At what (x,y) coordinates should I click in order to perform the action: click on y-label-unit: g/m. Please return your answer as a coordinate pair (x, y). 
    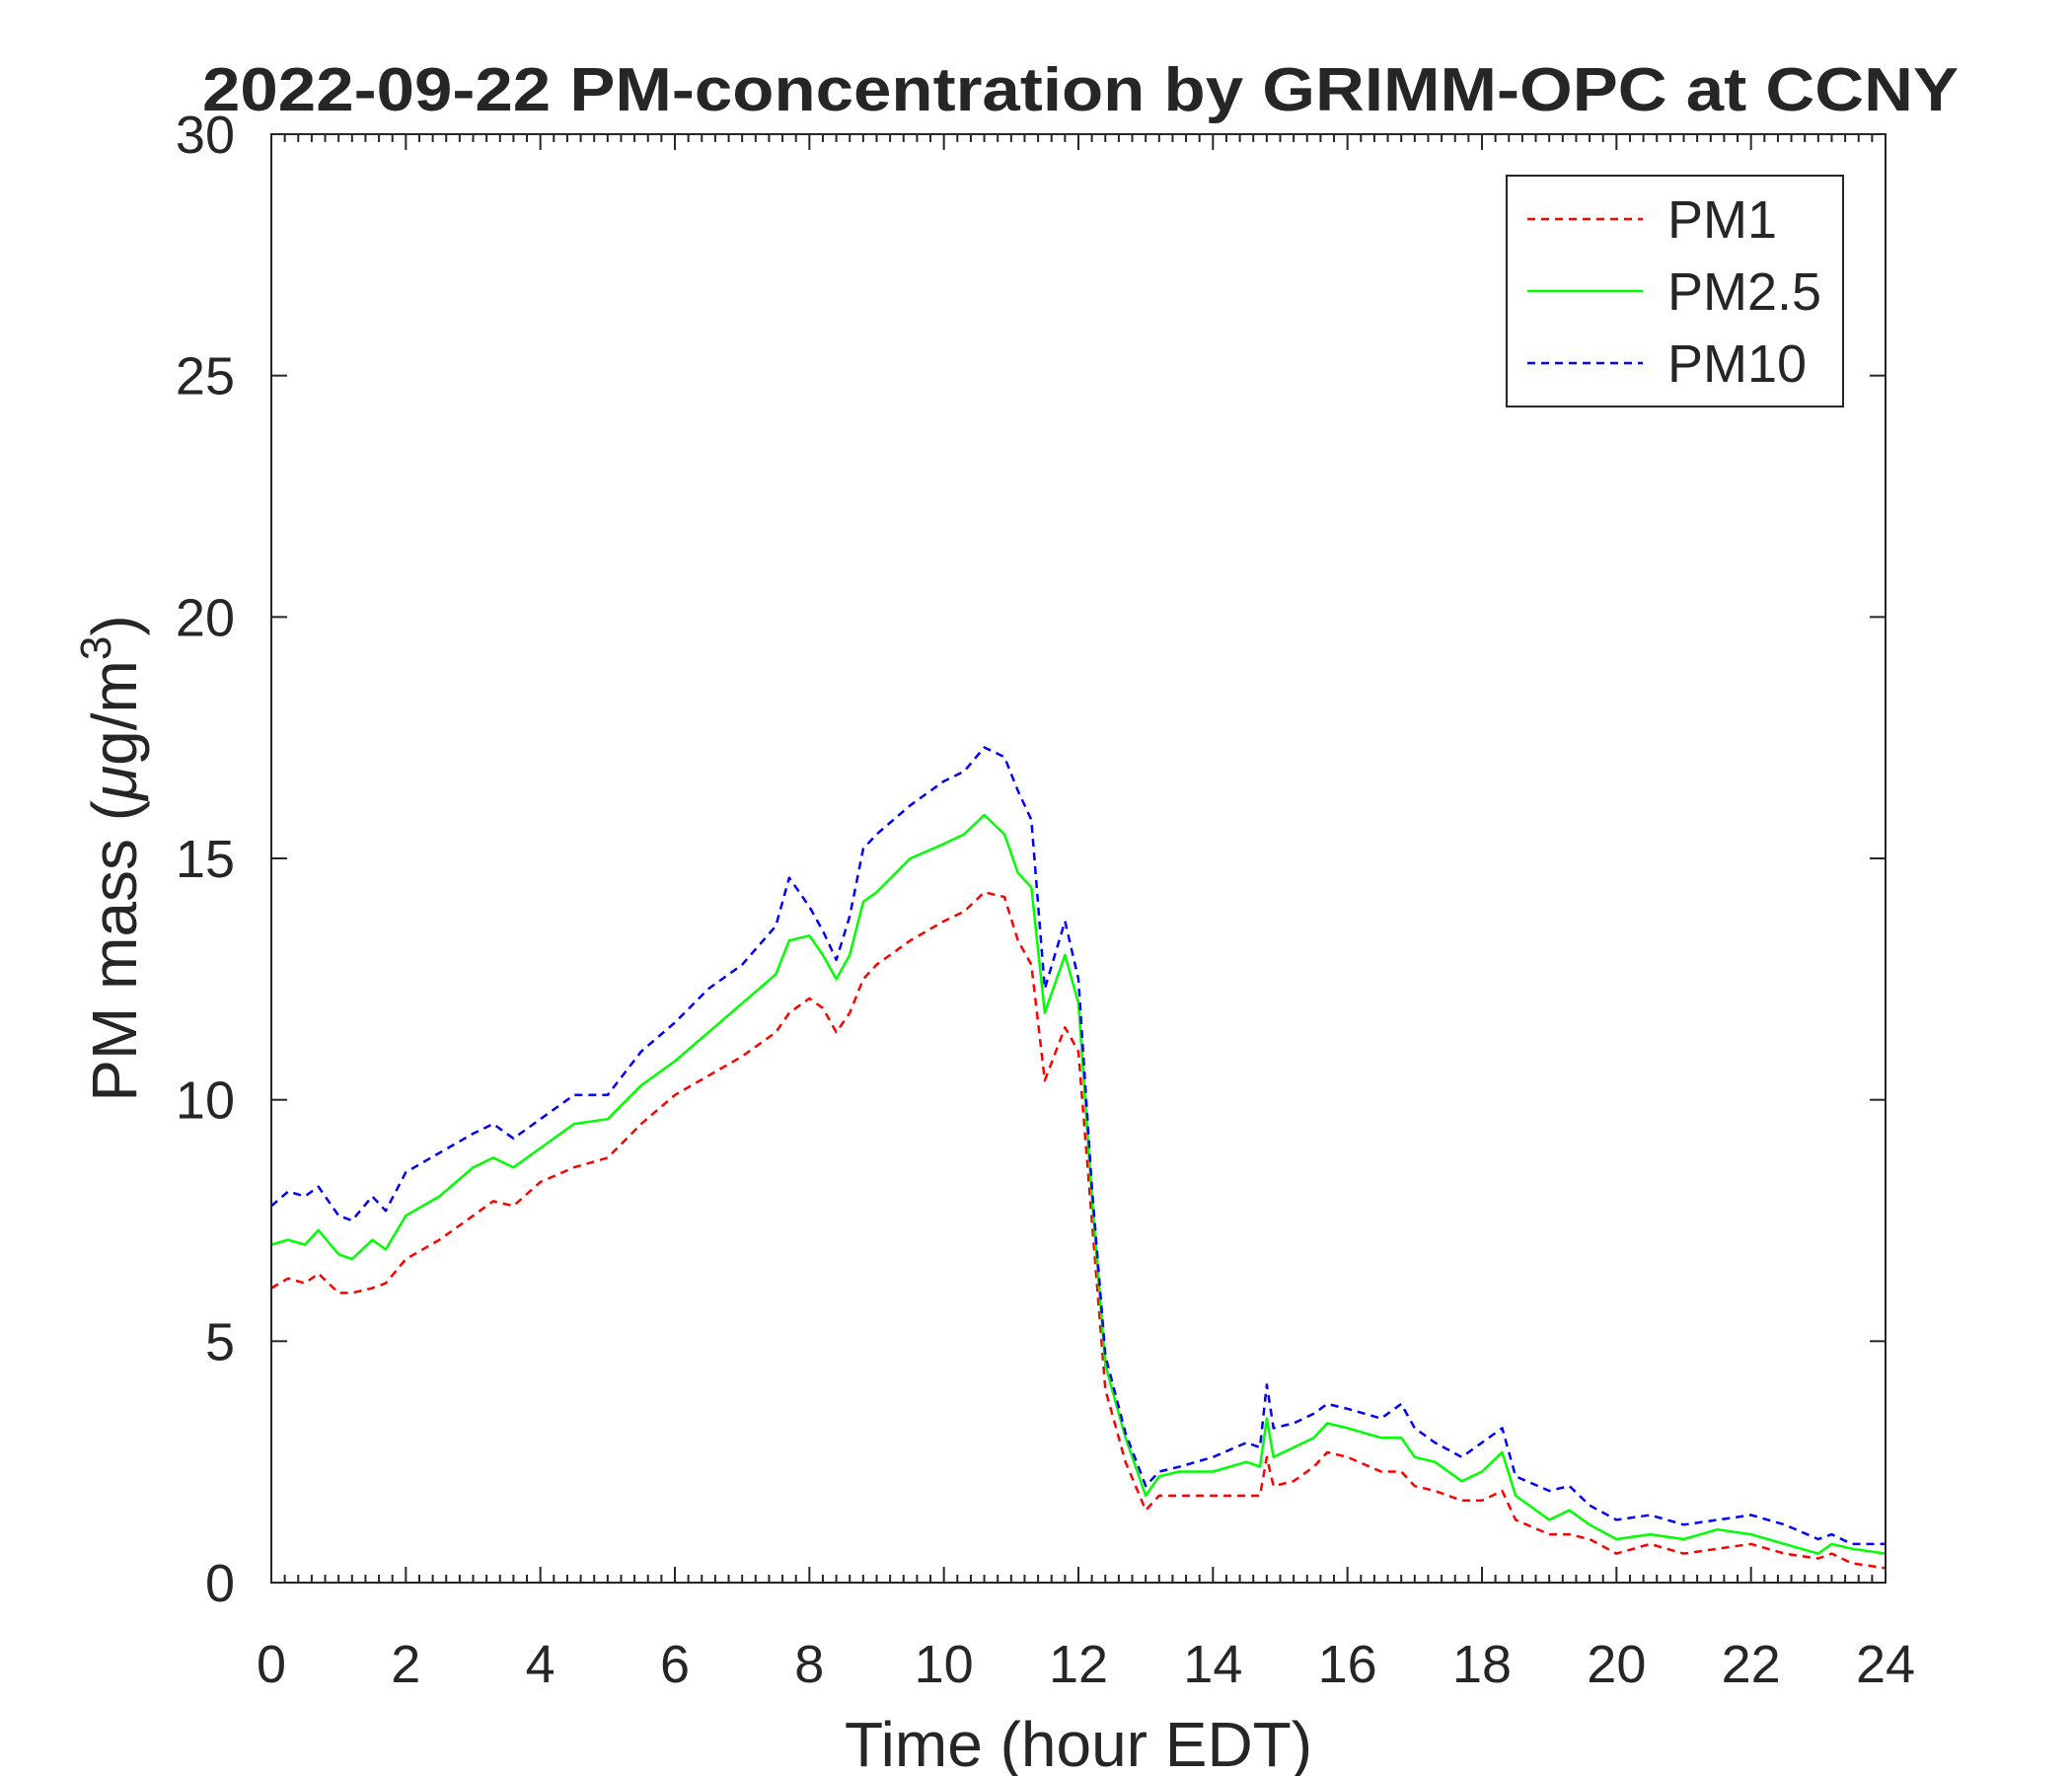
    Looking at the image, I should click on (115, 713).